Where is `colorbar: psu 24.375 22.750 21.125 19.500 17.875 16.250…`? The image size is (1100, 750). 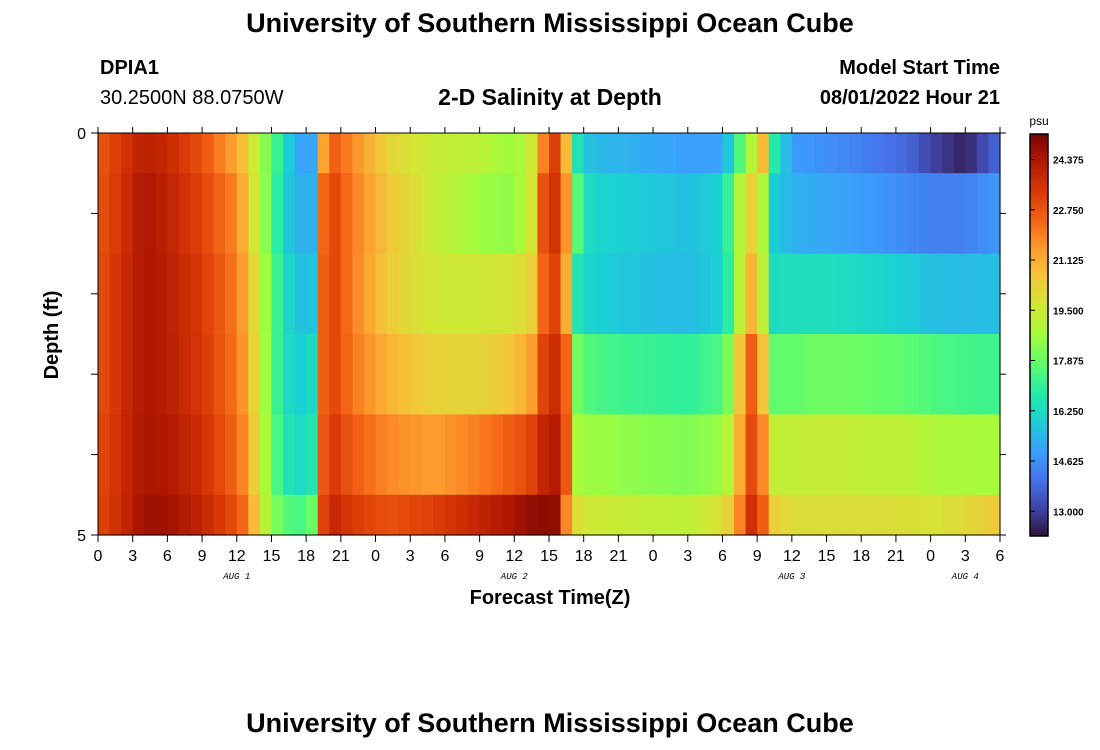 colorbar: psu 24.375 22.750 21.125 19.500 17.875 16.250… is located at coordinates (1056, 325).